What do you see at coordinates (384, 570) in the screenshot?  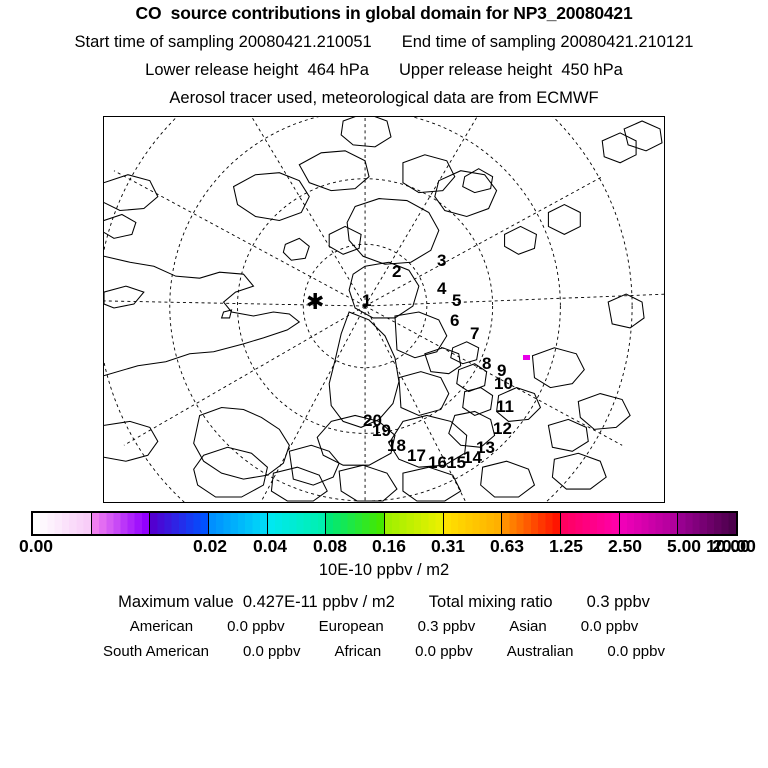 I see `colorbar-unit-label: 10E-10 ppbv / m2` at bounding box center [384, 570].